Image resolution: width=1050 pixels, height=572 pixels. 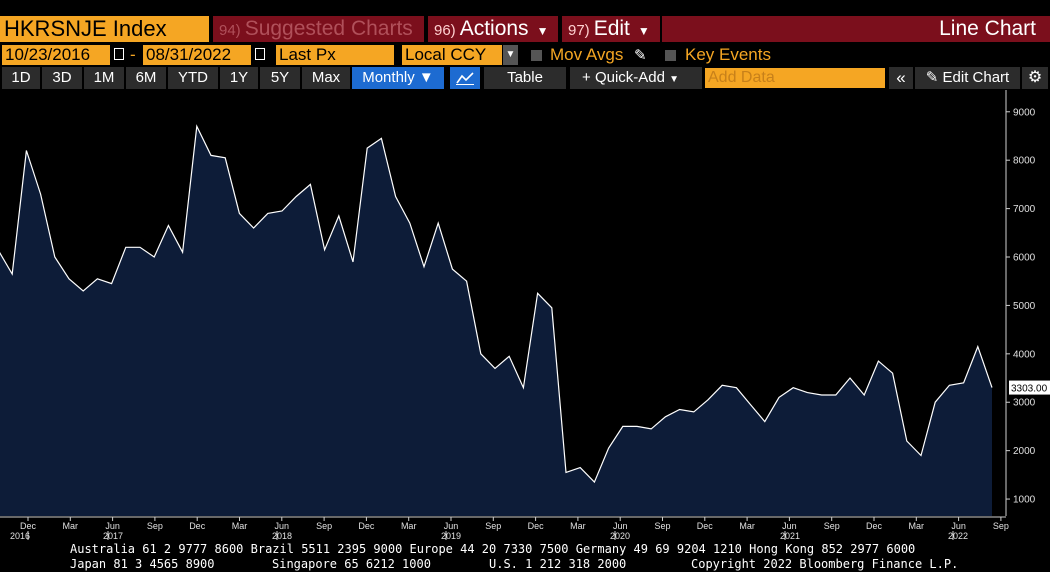 What do you see at coordinates (976, 77) in the screenshot?
I see `edit-chart-label: Edit Chart` at bounding box center [976, 77].